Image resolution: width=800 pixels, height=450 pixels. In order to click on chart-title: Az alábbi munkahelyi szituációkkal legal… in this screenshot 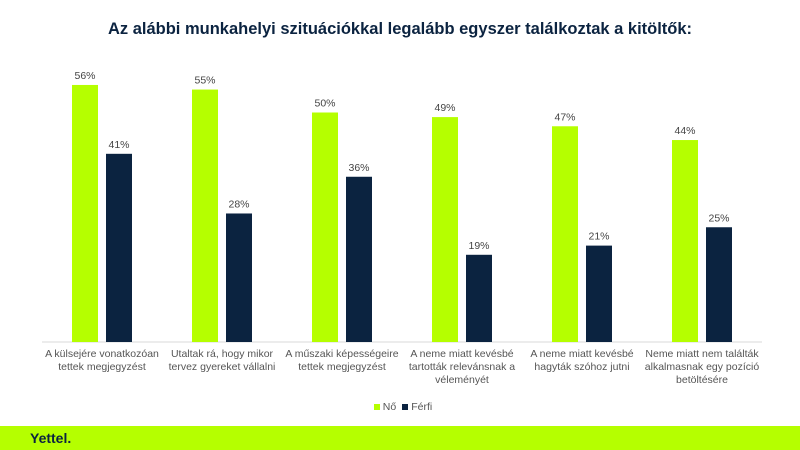, I will do `click(400, 29)`.